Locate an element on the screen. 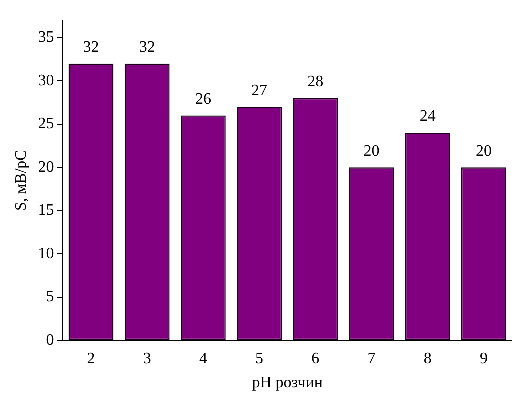  y-tick-label: 15 is located at coordinates (46, 211).